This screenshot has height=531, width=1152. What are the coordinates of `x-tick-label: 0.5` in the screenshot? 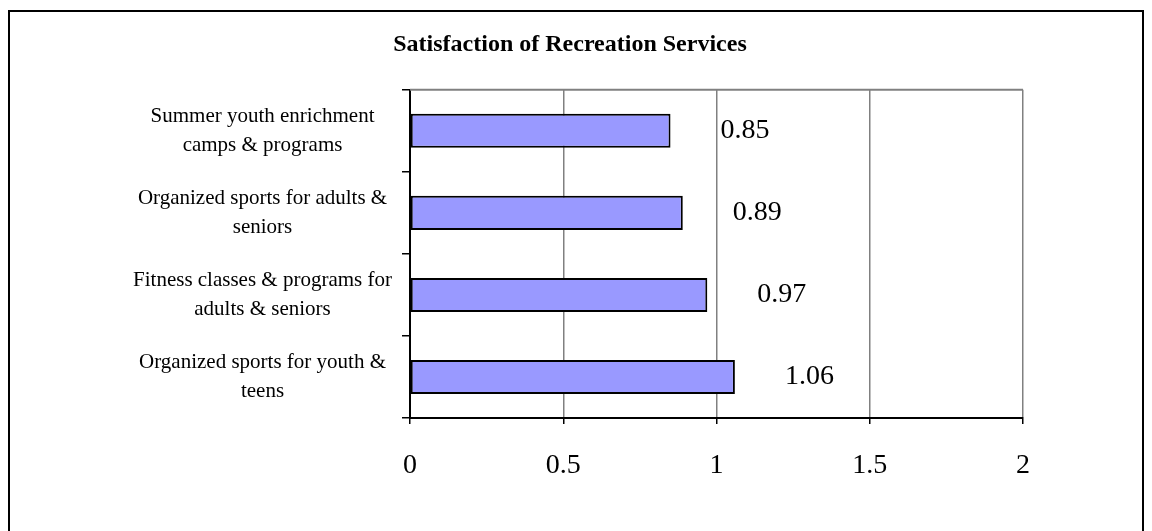 It's located at (563, 464).